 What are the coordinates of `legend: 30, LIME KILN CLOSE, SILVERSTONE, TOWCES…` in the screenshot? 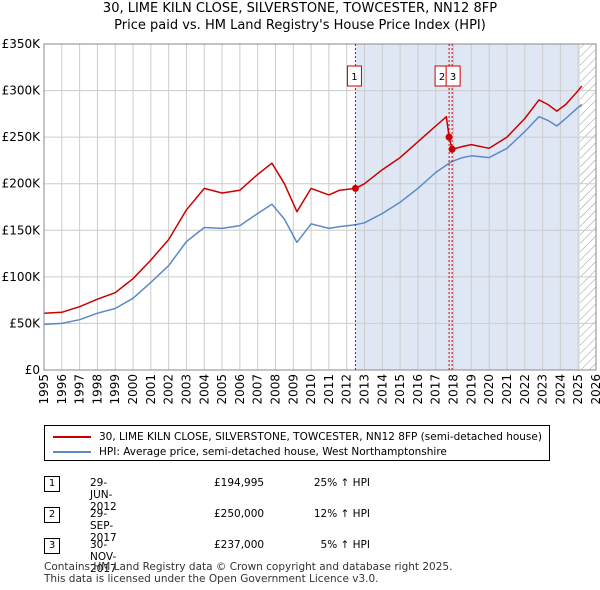 It's located at (297, 443).